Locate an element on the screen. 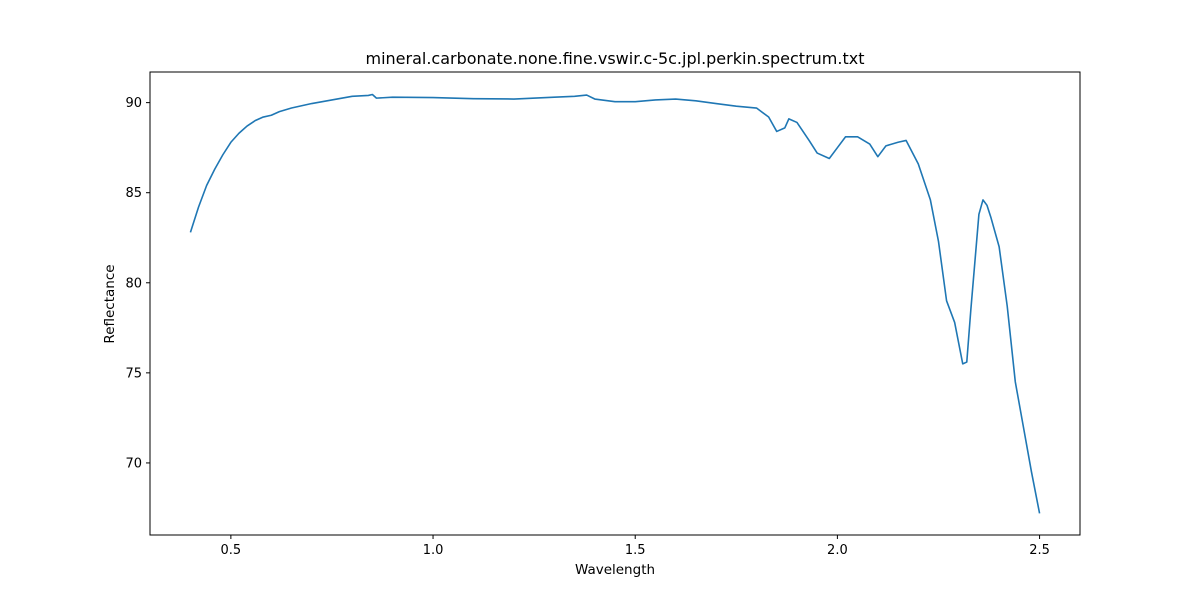  x-axis-ticks: 0.5 1.0 1.5 2.0 2.5 is located at coordinates (635, 546).